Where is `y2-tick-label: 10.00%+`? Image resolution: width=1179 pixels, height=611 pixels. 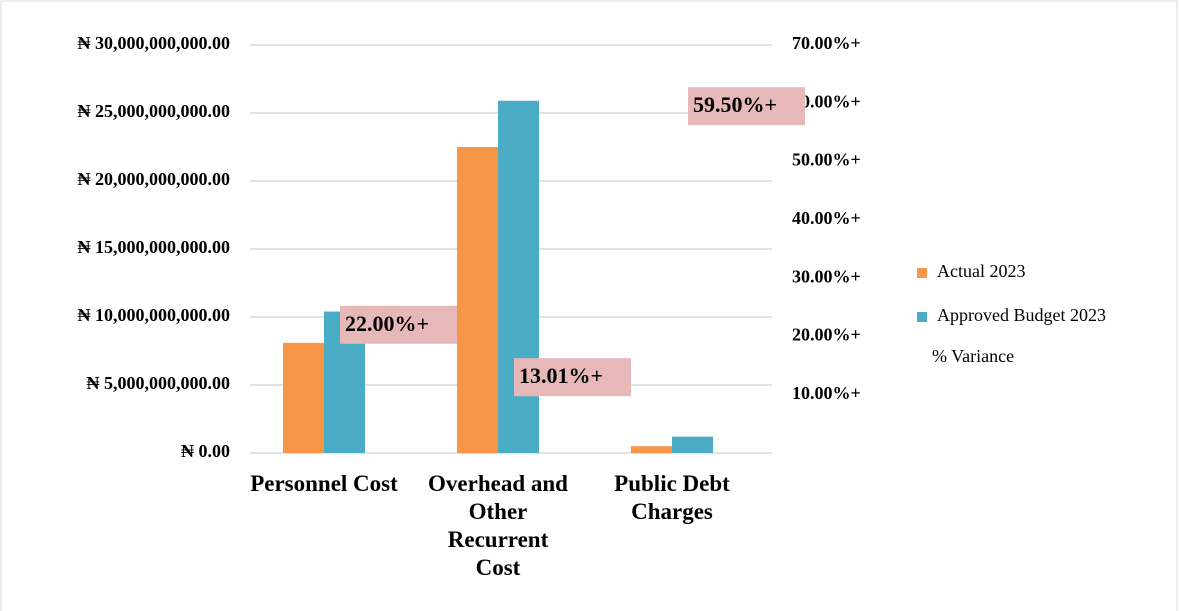
y2-tick-label: 10.00%+ is located at coordinates (826, 393).